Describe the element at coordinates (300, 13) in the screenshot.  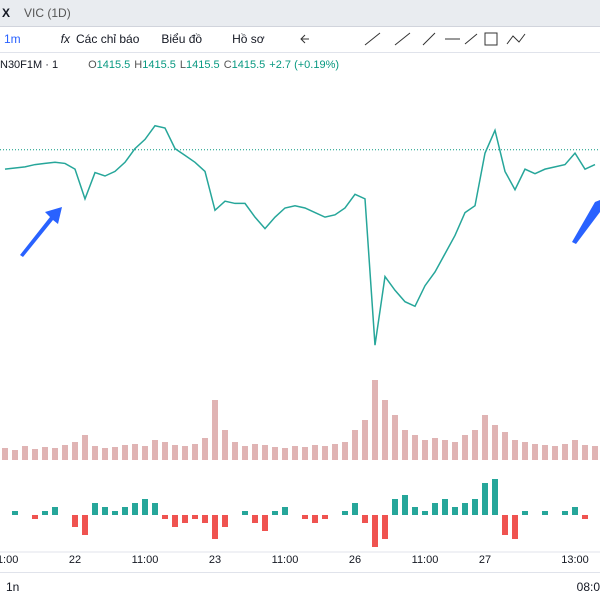
I see `tab-bar: X VIC (1D)` at that location.